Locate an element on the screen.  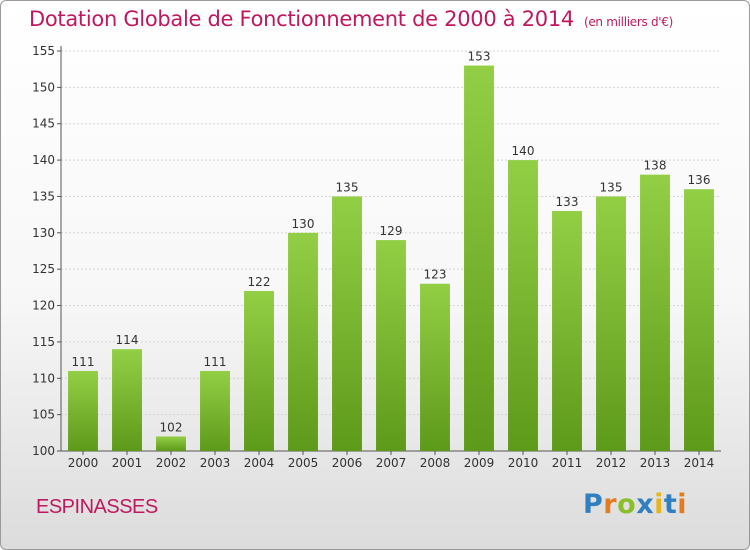
x-tick-label: 2012 is located at coordinates (611, 463).